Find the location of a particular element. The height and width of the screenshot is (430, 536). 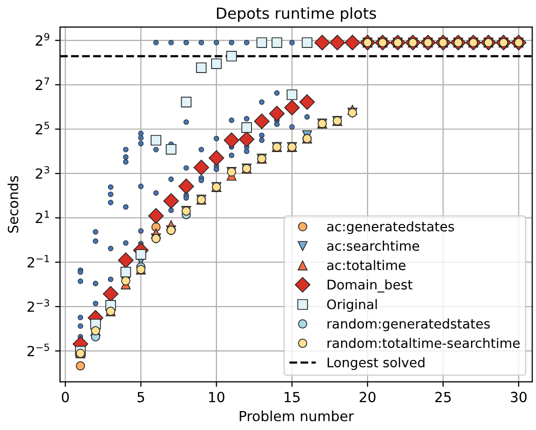

x-tick-label: 15 is located at coordinates (292, 397).